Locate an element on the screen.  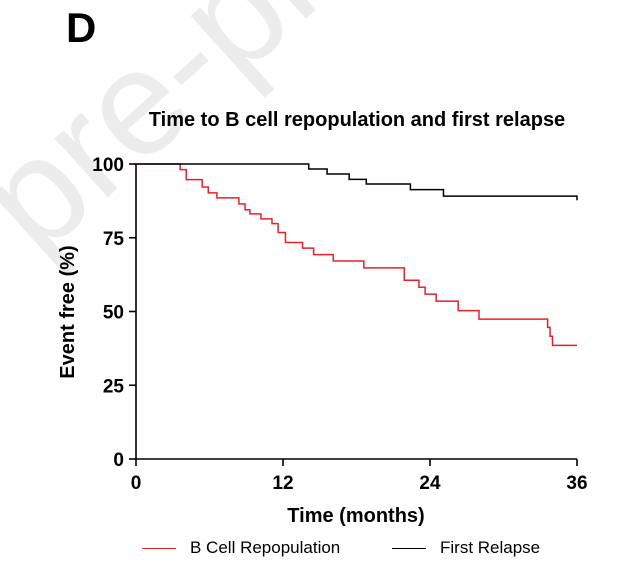
y-tick-label: 25 is located at coordinates (114, 386).